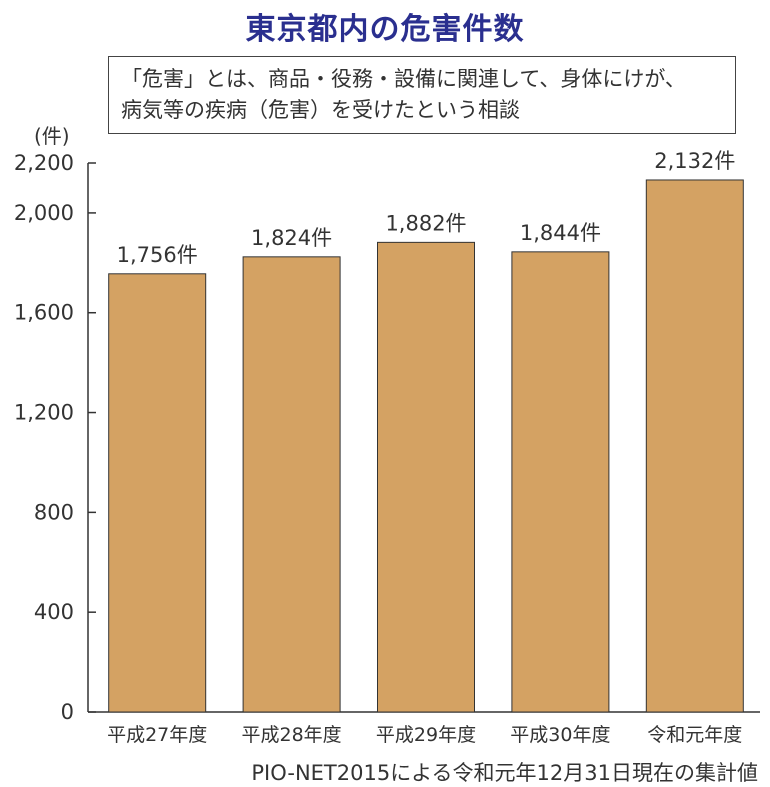 Image resolution: width=770 pixels, height=787 pixels. Describe the element at coordinates (426, 735) in the screenshot. I see `x-category-label: 平成29年度` at that location.